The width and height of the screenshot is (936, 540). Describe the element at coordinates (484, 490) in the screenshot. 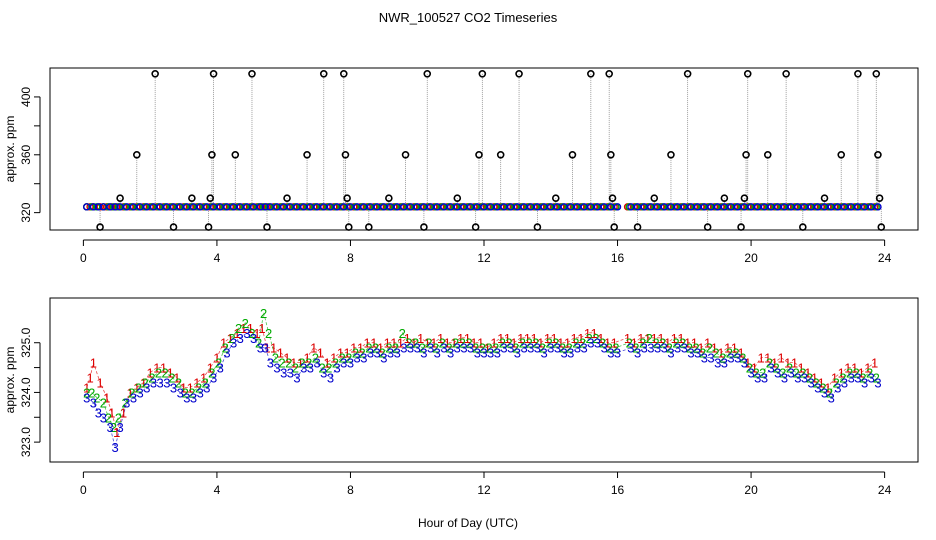

I see `x-tick-label: 12` at that location.